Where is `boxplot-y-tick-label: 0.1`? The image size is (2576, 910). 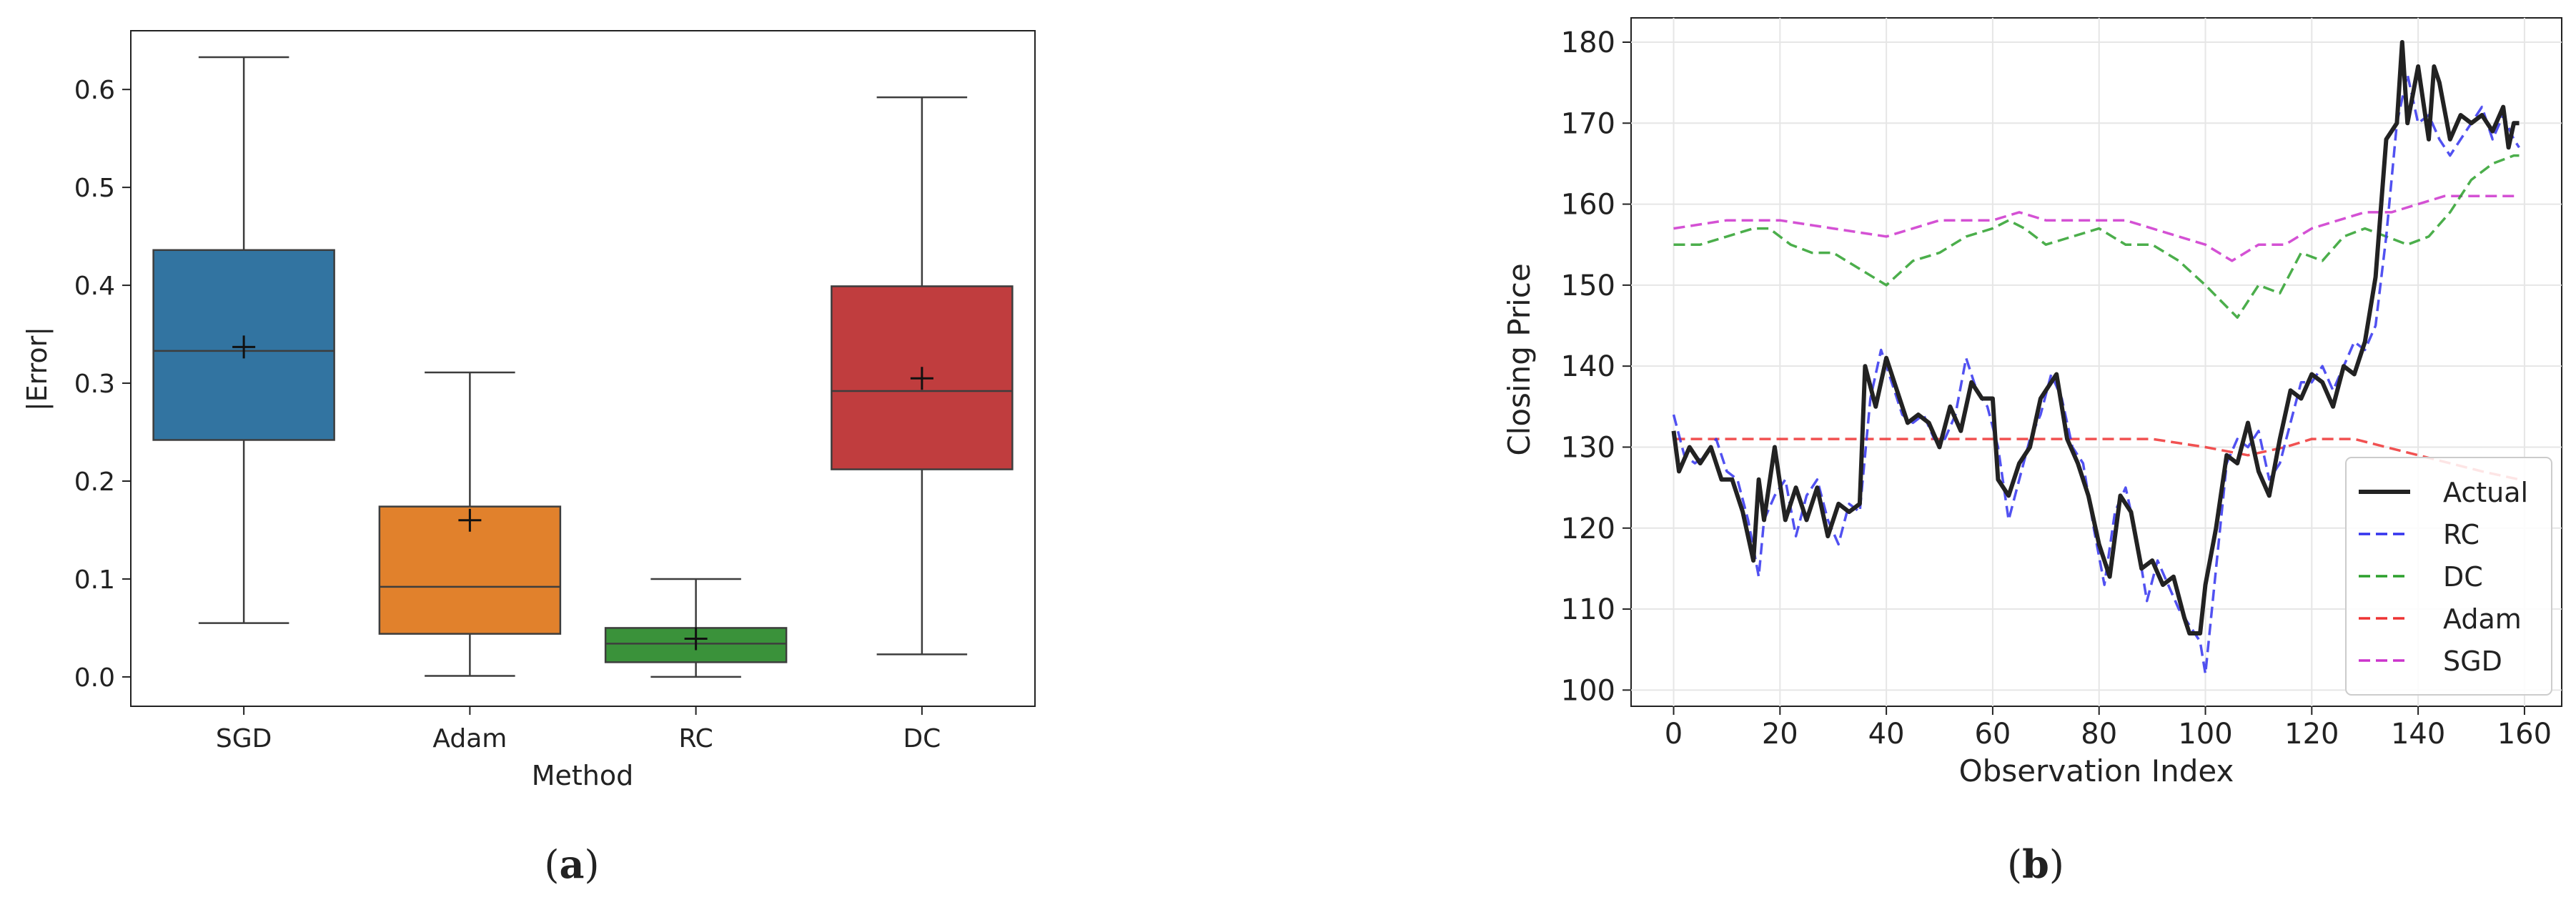 boxplot-y-tick-label: 0.1 is located at coordinates (94, 580).